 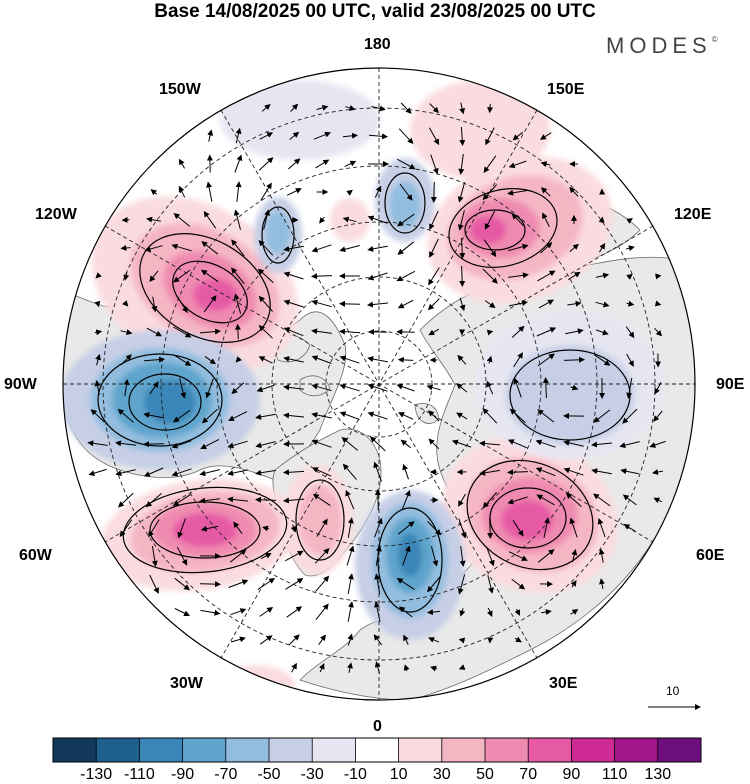 What do you see at coordinates (96, 775) in the screenshot?
I see `colorbar-tick-label: -130` at bounding box center [96, 775].